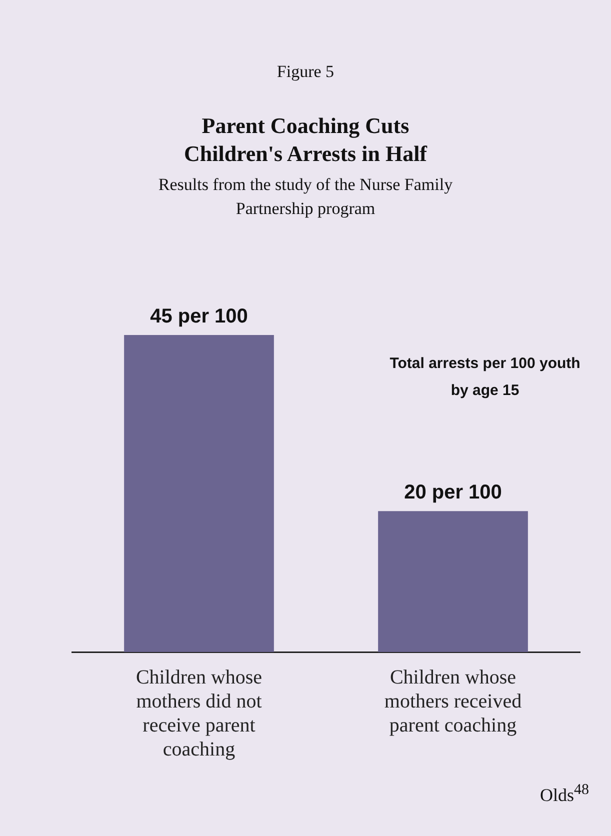 The width and height of the screenshot is (611, 836). Describe the element at coordinates (199, 713) in the screenshot. I see `x-tick-label: Children whose mothers did not receive parent coaching` at that location.